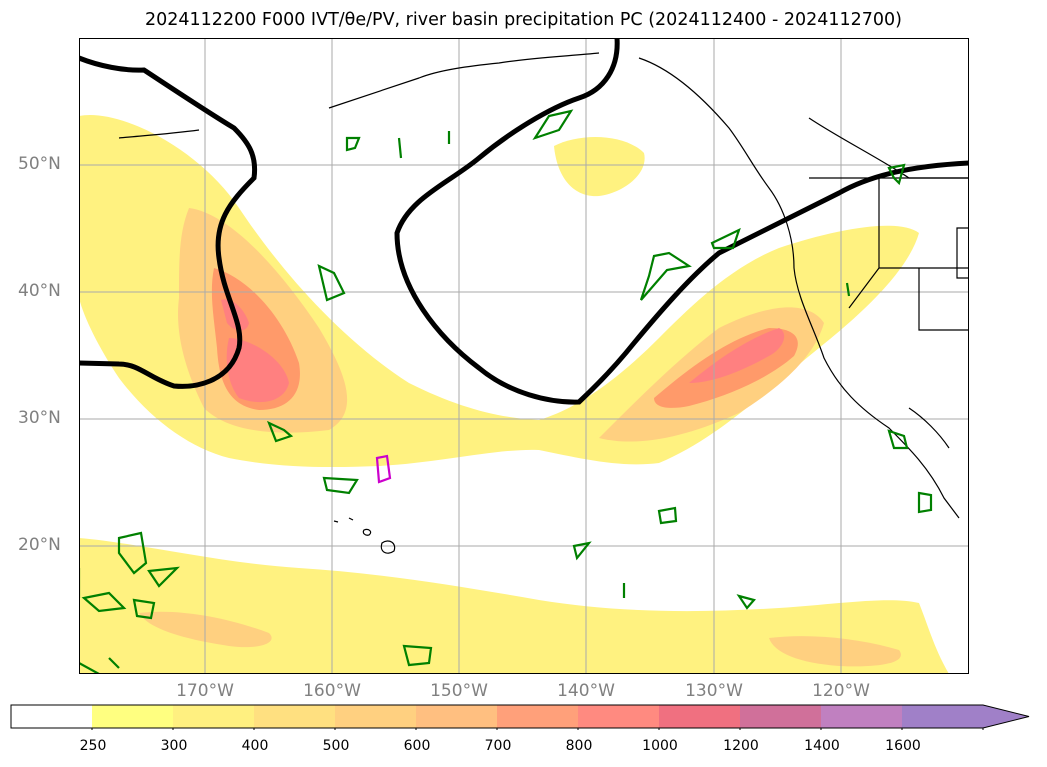  Describe the element at coordinates (498, 746) in the screenshot. I see `colorbar-tick-label: 700` at that location.